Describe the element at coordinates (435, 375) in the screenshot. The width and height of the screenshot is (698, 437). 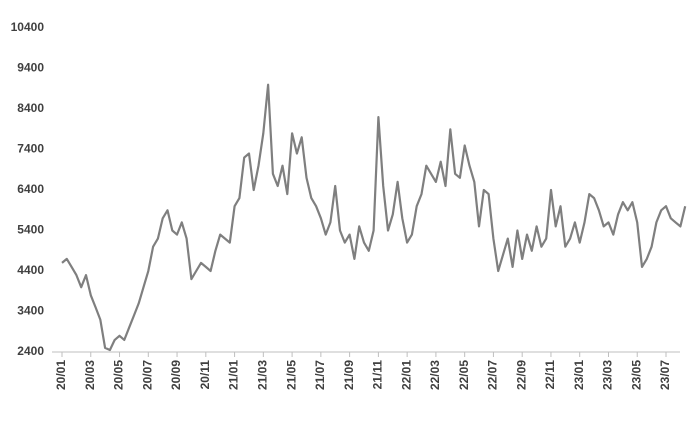
I see `x-tick-label: 22/03` at that location.